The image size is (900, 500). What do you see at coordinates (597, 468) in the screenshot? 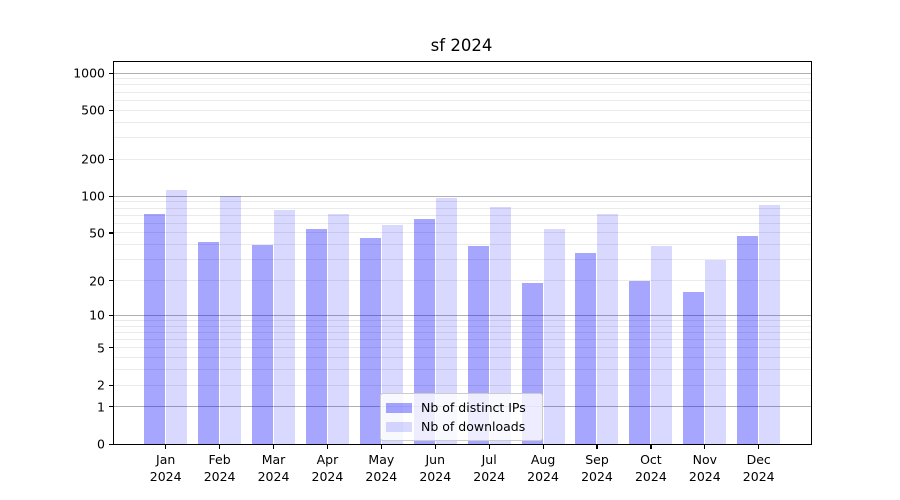
I see `x-tick-label: Sep 2024` at bounding box center [597, 468].